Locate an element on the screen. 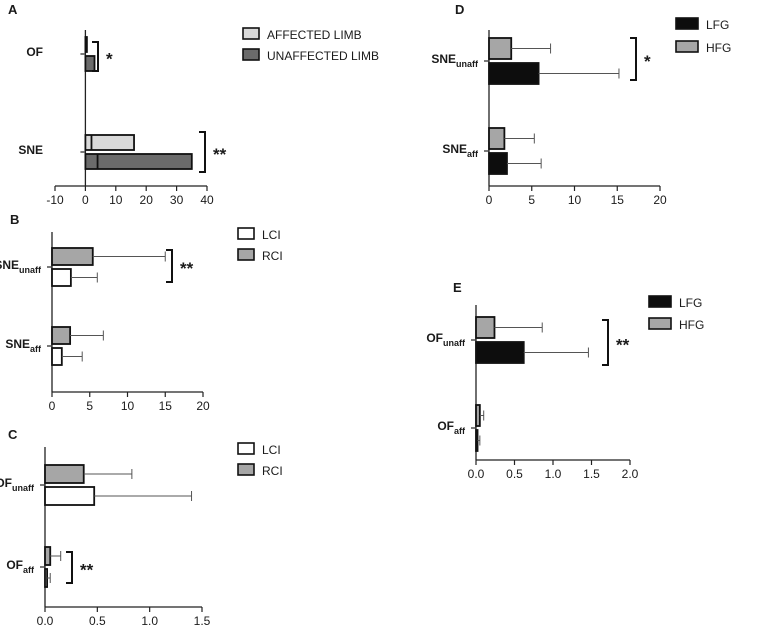 The height and width of the screenshot is (627, 767). panel-label: B is located at coordinates (14, 219).